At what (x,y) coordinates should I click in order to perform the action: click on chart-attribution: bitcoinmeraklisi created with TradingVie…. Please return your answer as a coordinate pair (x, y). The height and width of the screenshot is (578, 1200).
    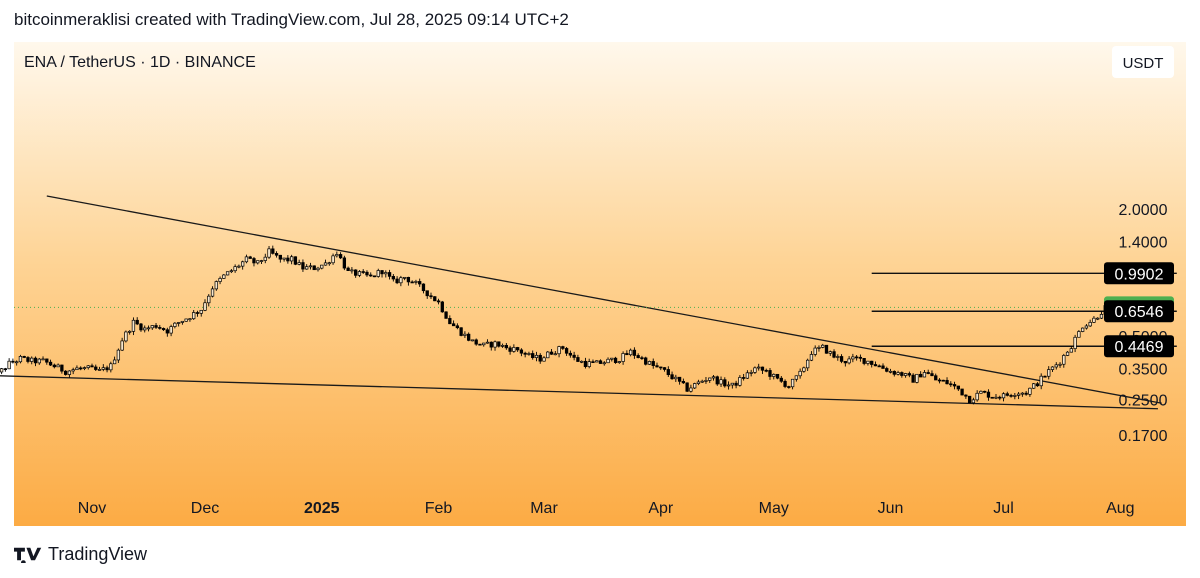
    Looking at the image, I should click on (291, 19).